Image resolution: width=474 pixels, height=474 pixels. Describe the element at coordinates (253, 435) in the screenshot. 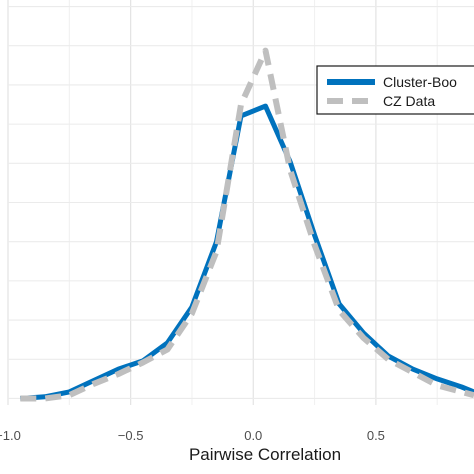

I see `x-tick-label: 0.0` at that location.